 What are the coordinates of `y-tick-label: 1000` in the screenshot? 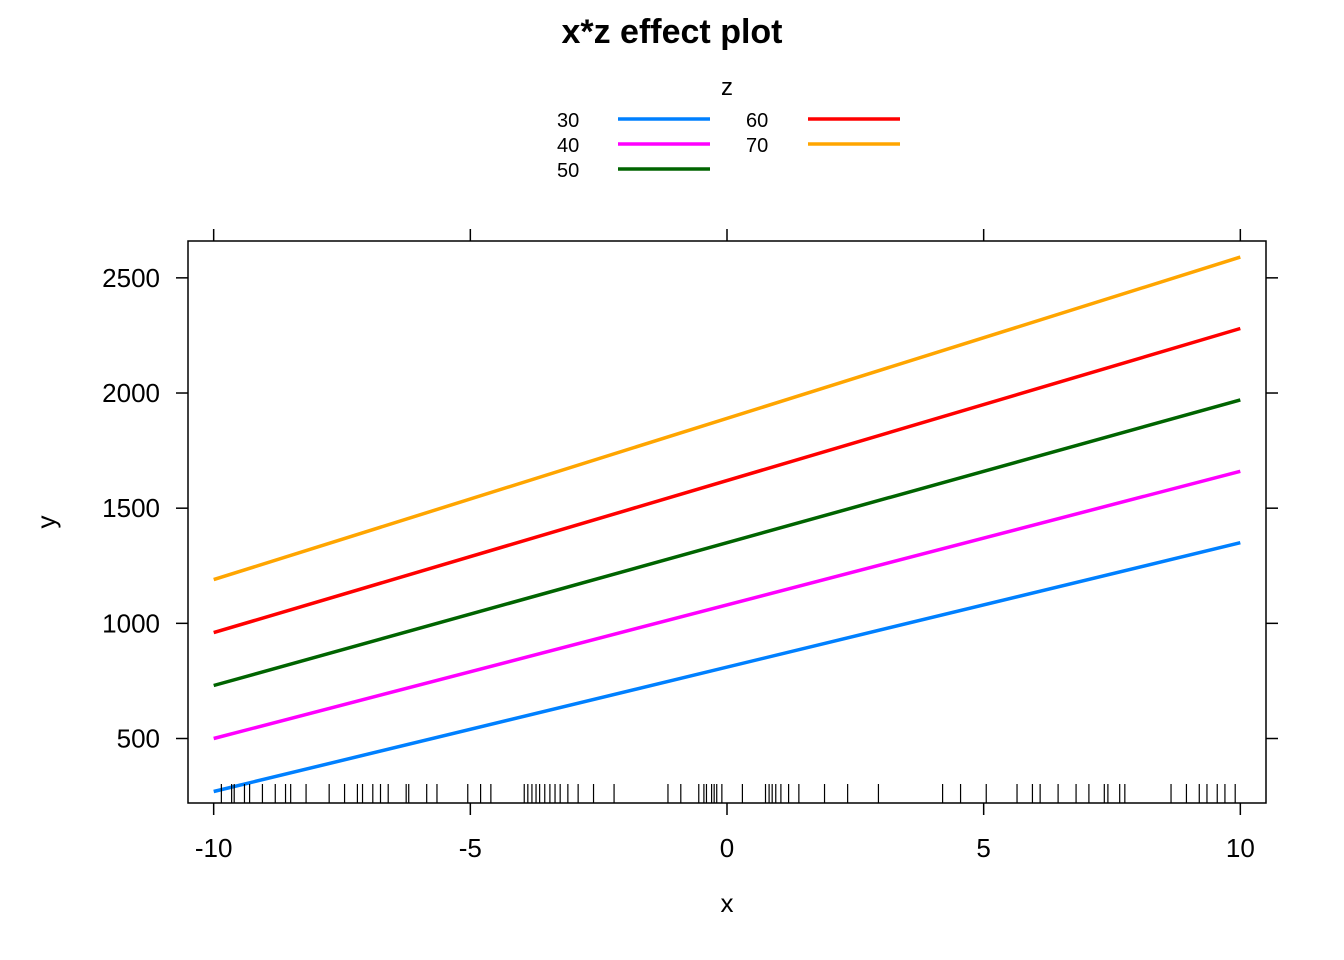 It's located at (131, 623).